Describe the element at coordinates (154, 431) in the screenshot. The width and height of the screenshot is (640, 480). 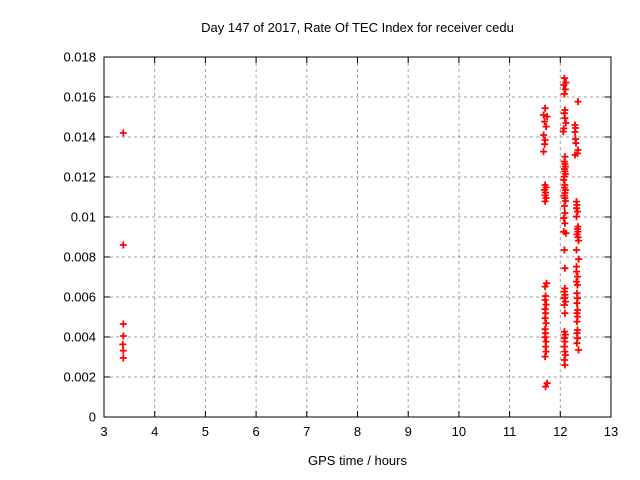
I see `x-tick-label: 4` at that location.